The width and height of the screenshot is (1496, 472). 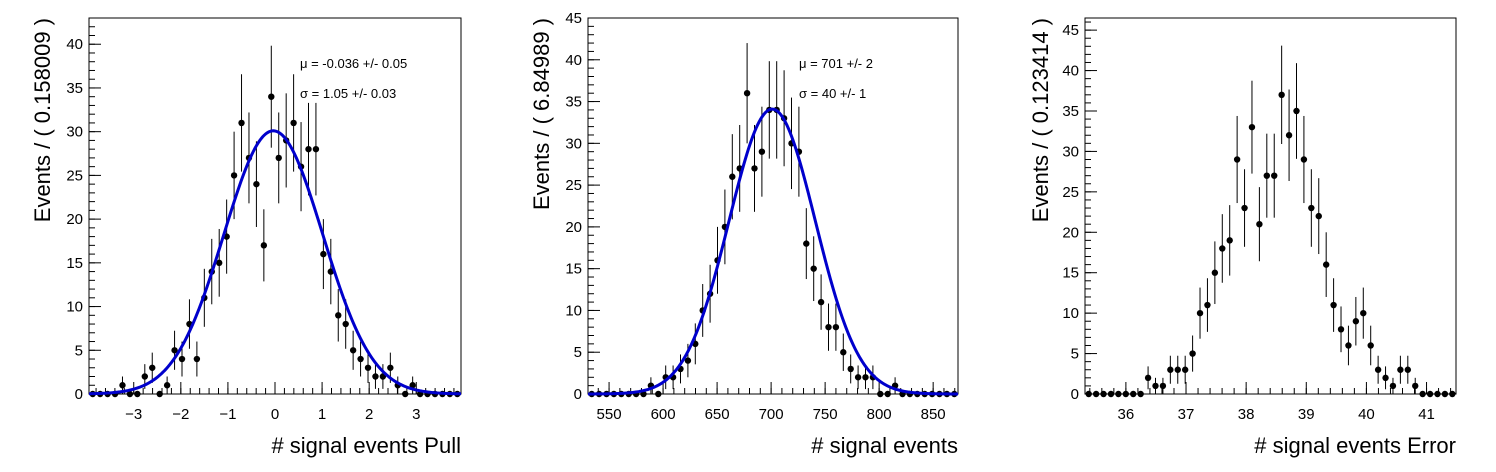 What do you see at coordinates (933, 414) in the screenshot?
I see `x-tick-label: 850` at bounding box center [933, 414].